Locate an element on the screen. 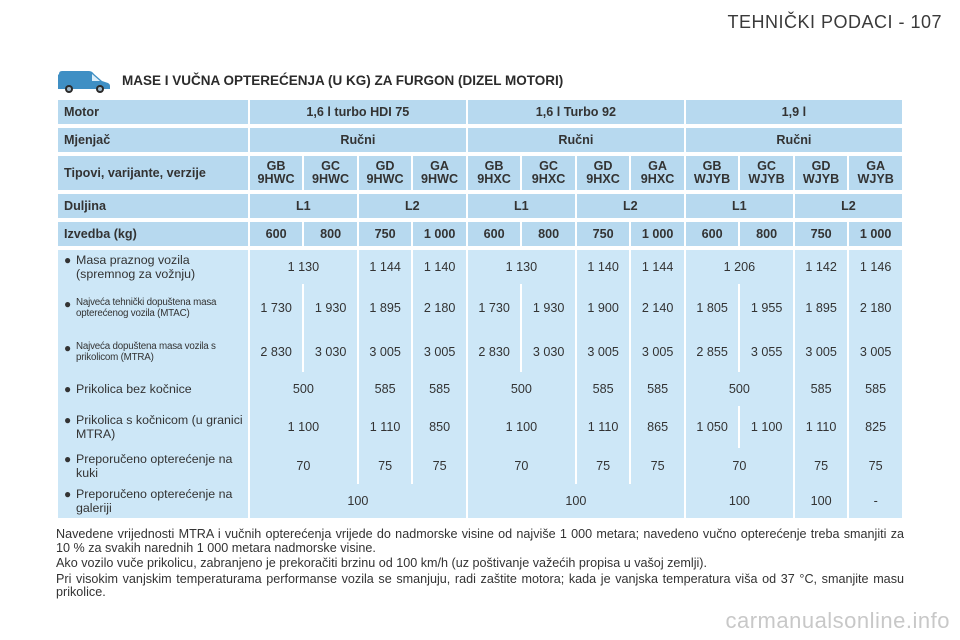 This screenshot has height=640, width=960. cell: GA WJYB is located at coordinates (875, 175).